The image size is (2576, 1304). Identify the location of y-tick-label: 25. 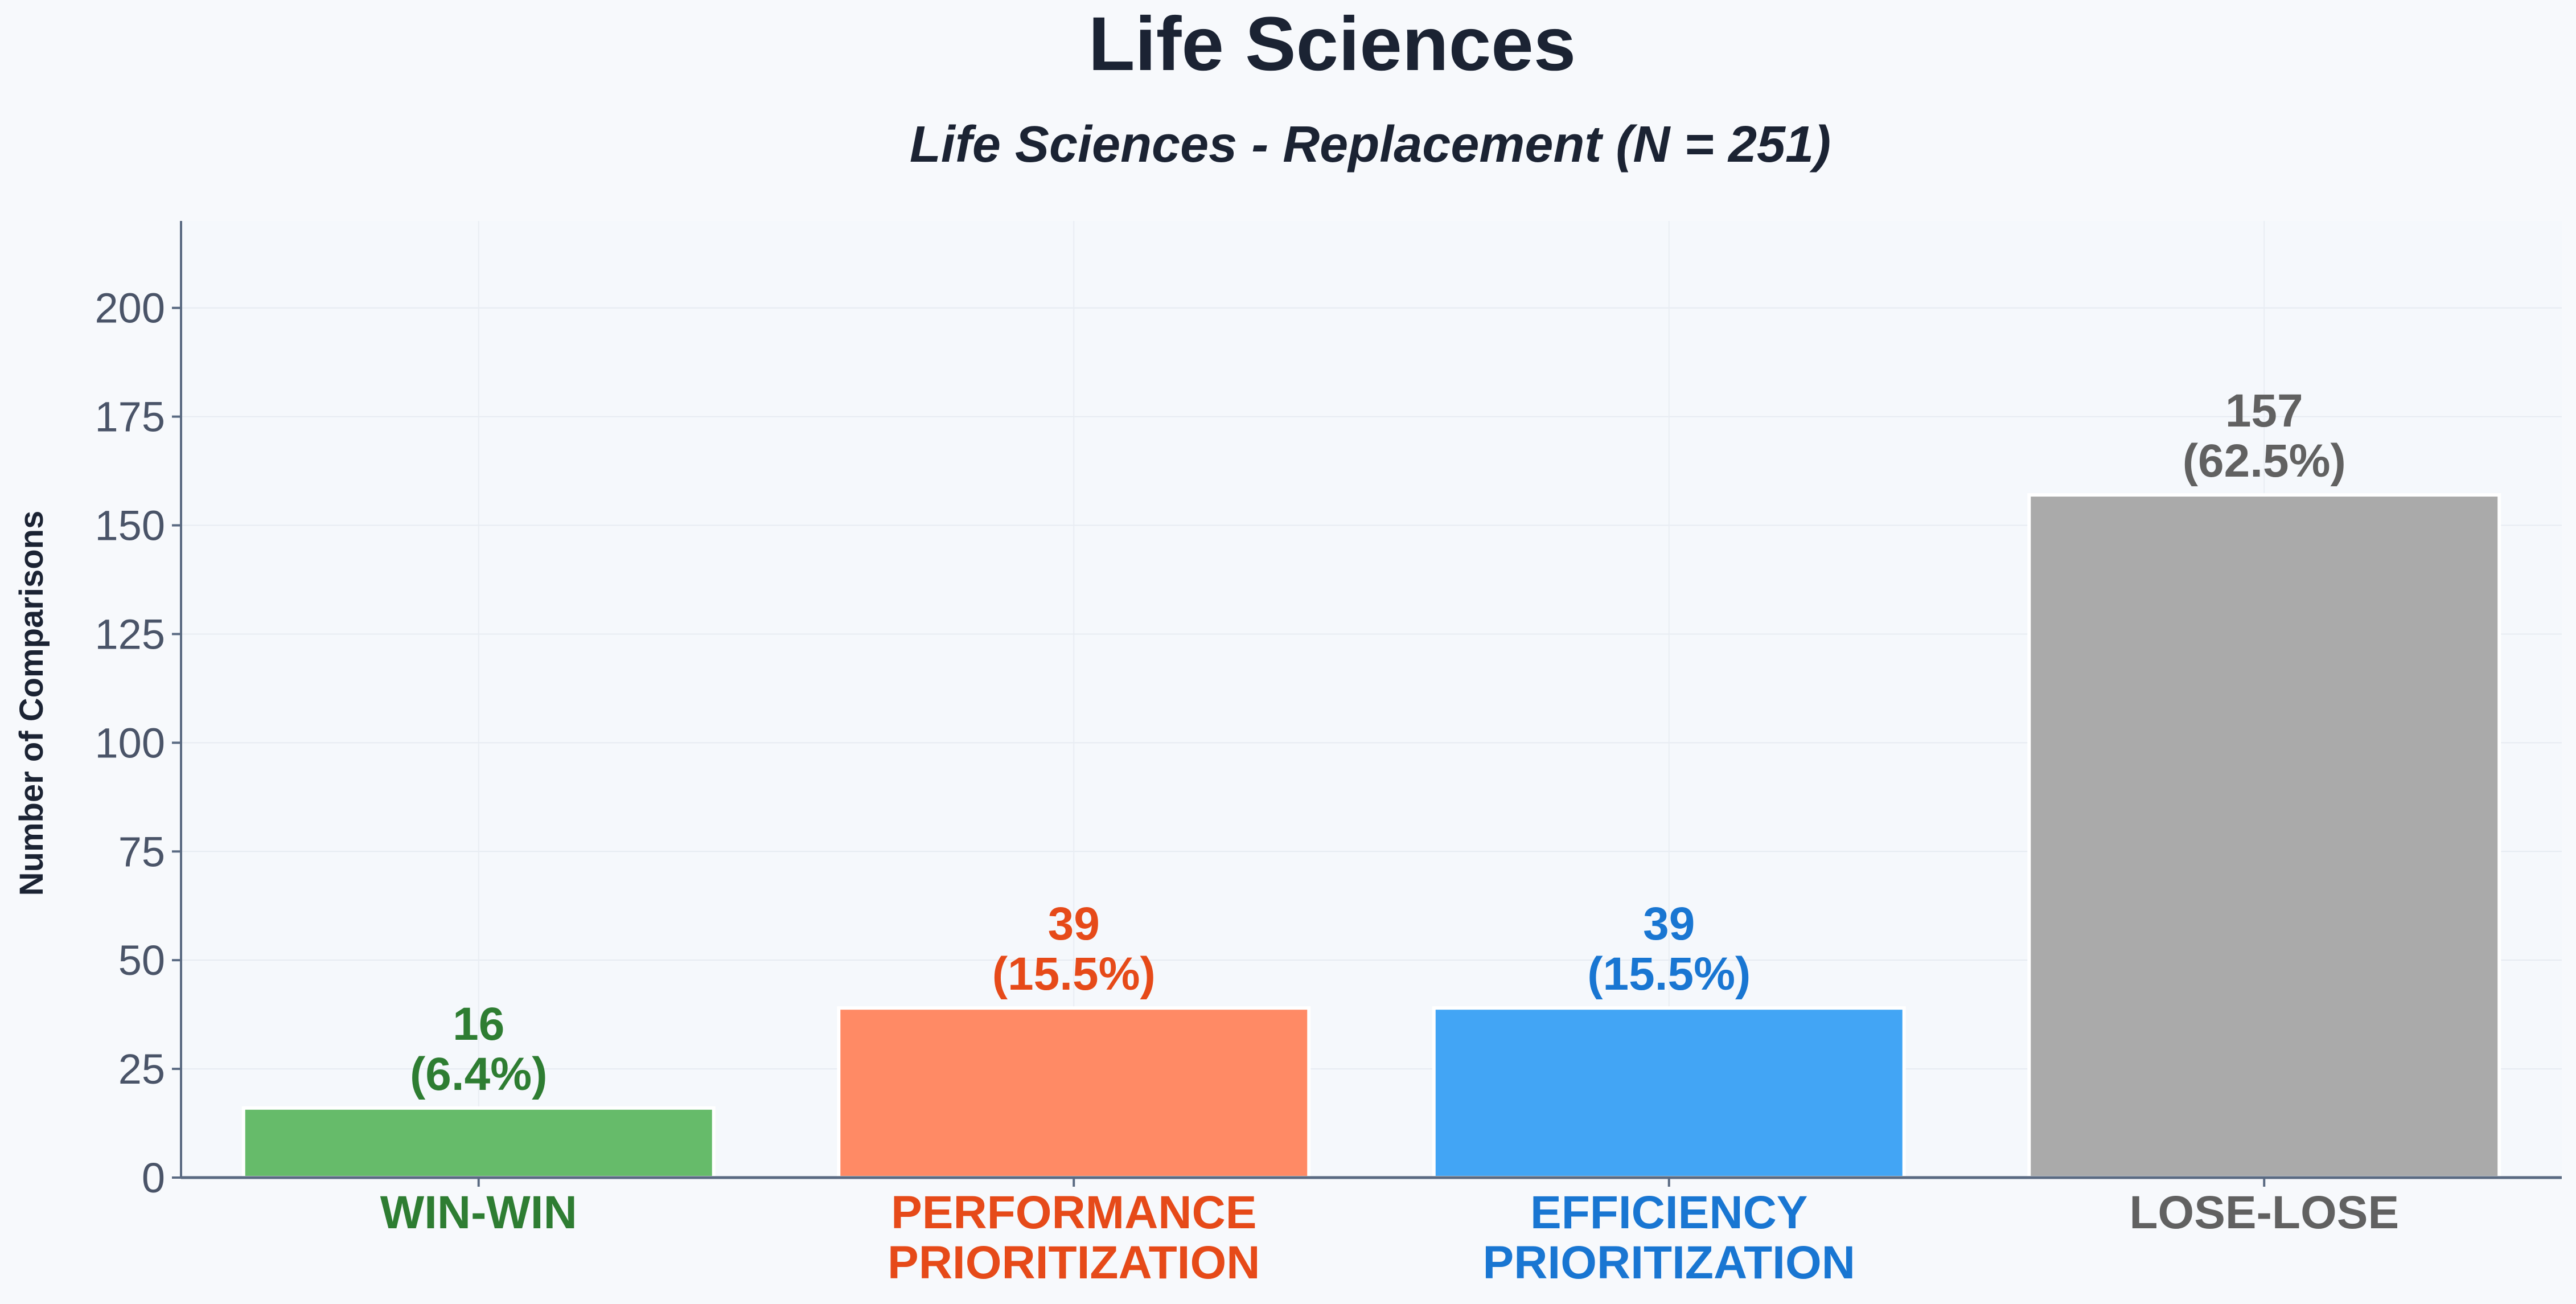
(141, 1069).